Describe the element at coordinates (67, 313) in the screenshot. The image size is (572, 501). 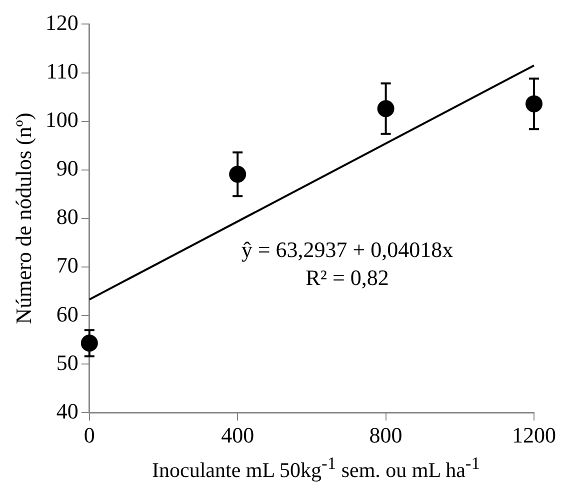
I see `y-tick-label: 60` at that location.